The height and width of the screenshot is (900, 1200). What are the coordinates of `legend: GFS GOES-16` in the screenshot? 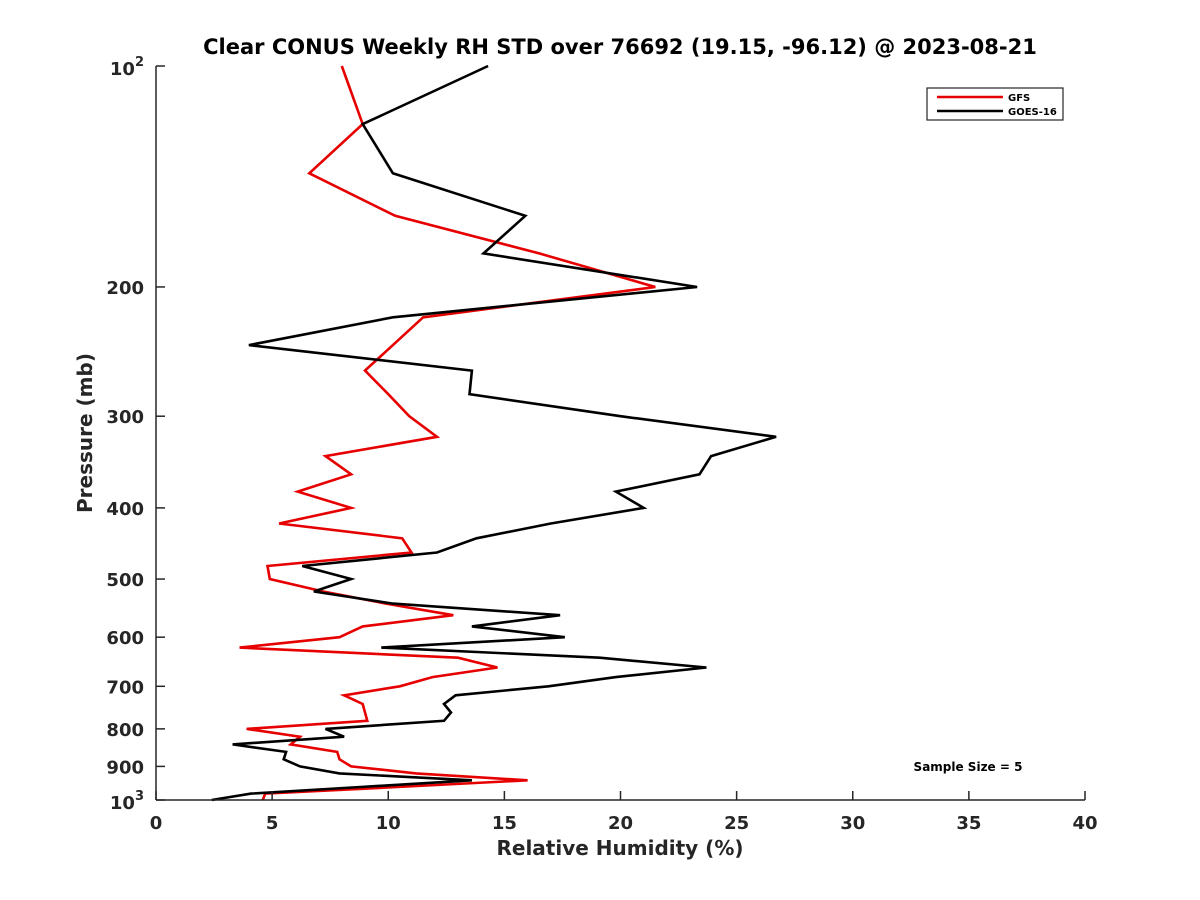 It's located at (995, 104).